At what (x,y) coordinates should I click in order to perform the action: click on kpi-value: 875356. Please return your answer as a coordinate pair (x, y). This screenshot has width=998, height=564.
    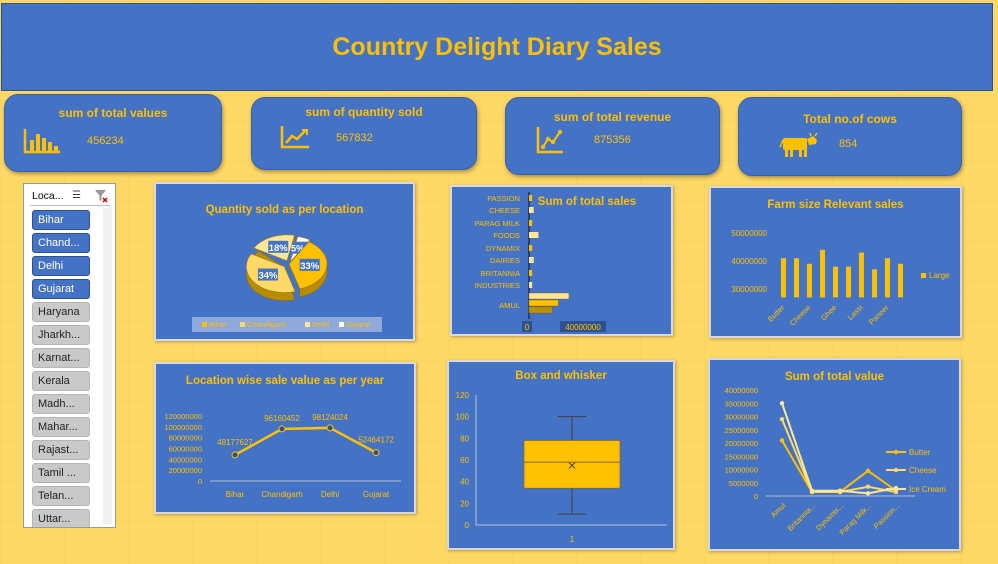
    Looking at the image, I should click on (612, 140).